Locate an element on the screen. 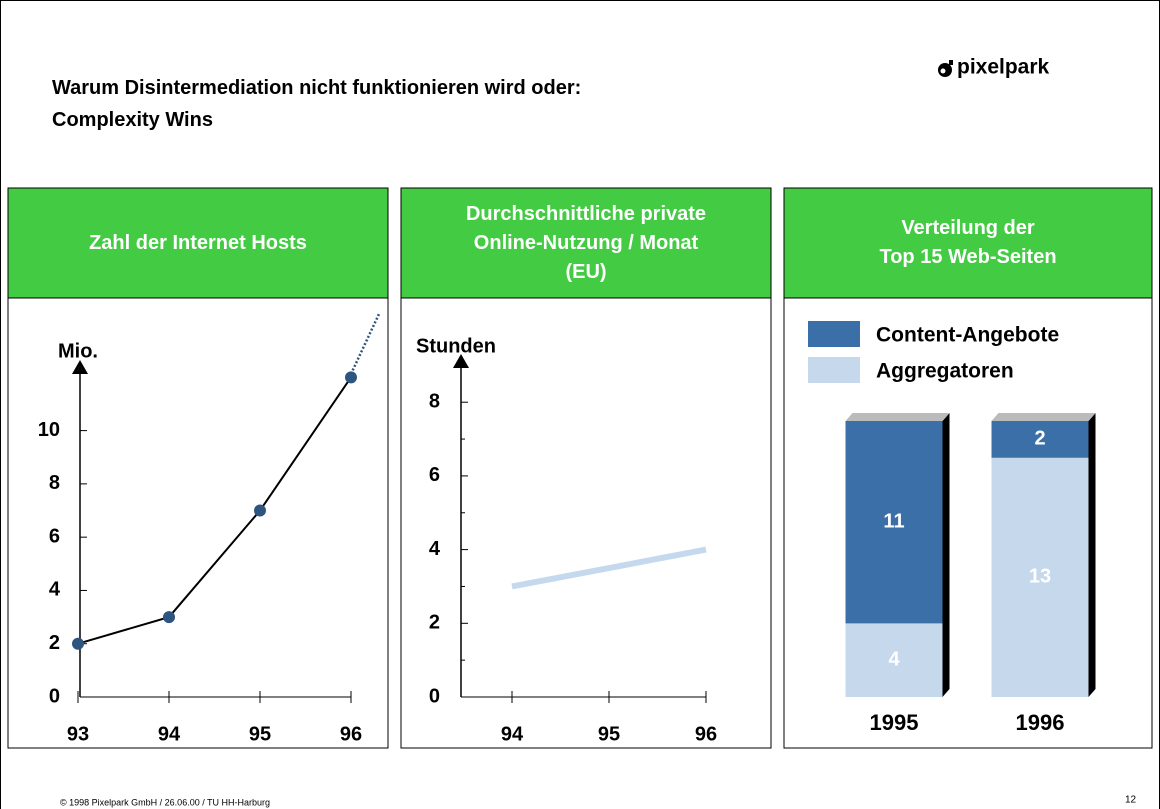 Image resolution: width=1160 pixels, height=809 pixels. value-label: 13 is located at coordinates (1040, 577).